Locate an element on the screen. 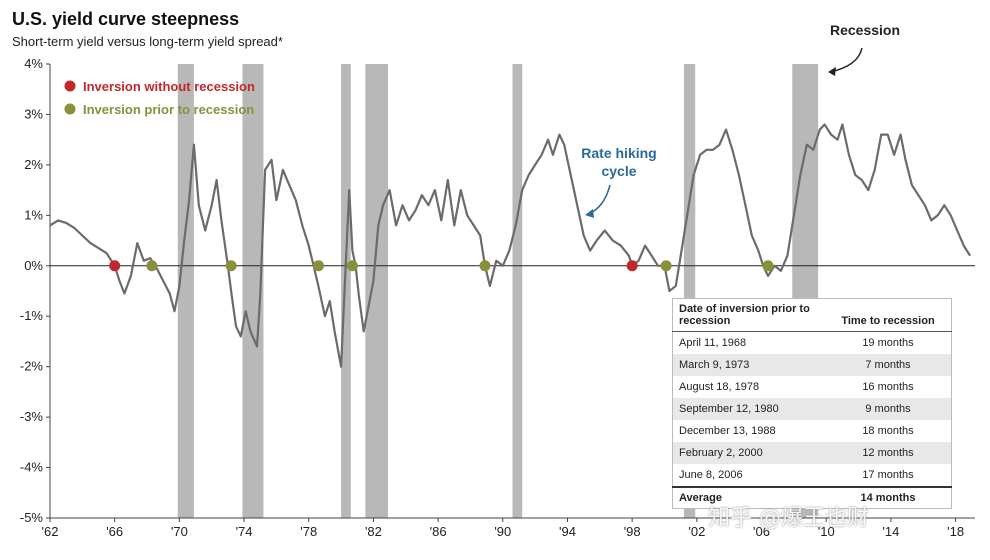 The image size is (990, 560). inversion-markers is located at coordinates (441, 266).